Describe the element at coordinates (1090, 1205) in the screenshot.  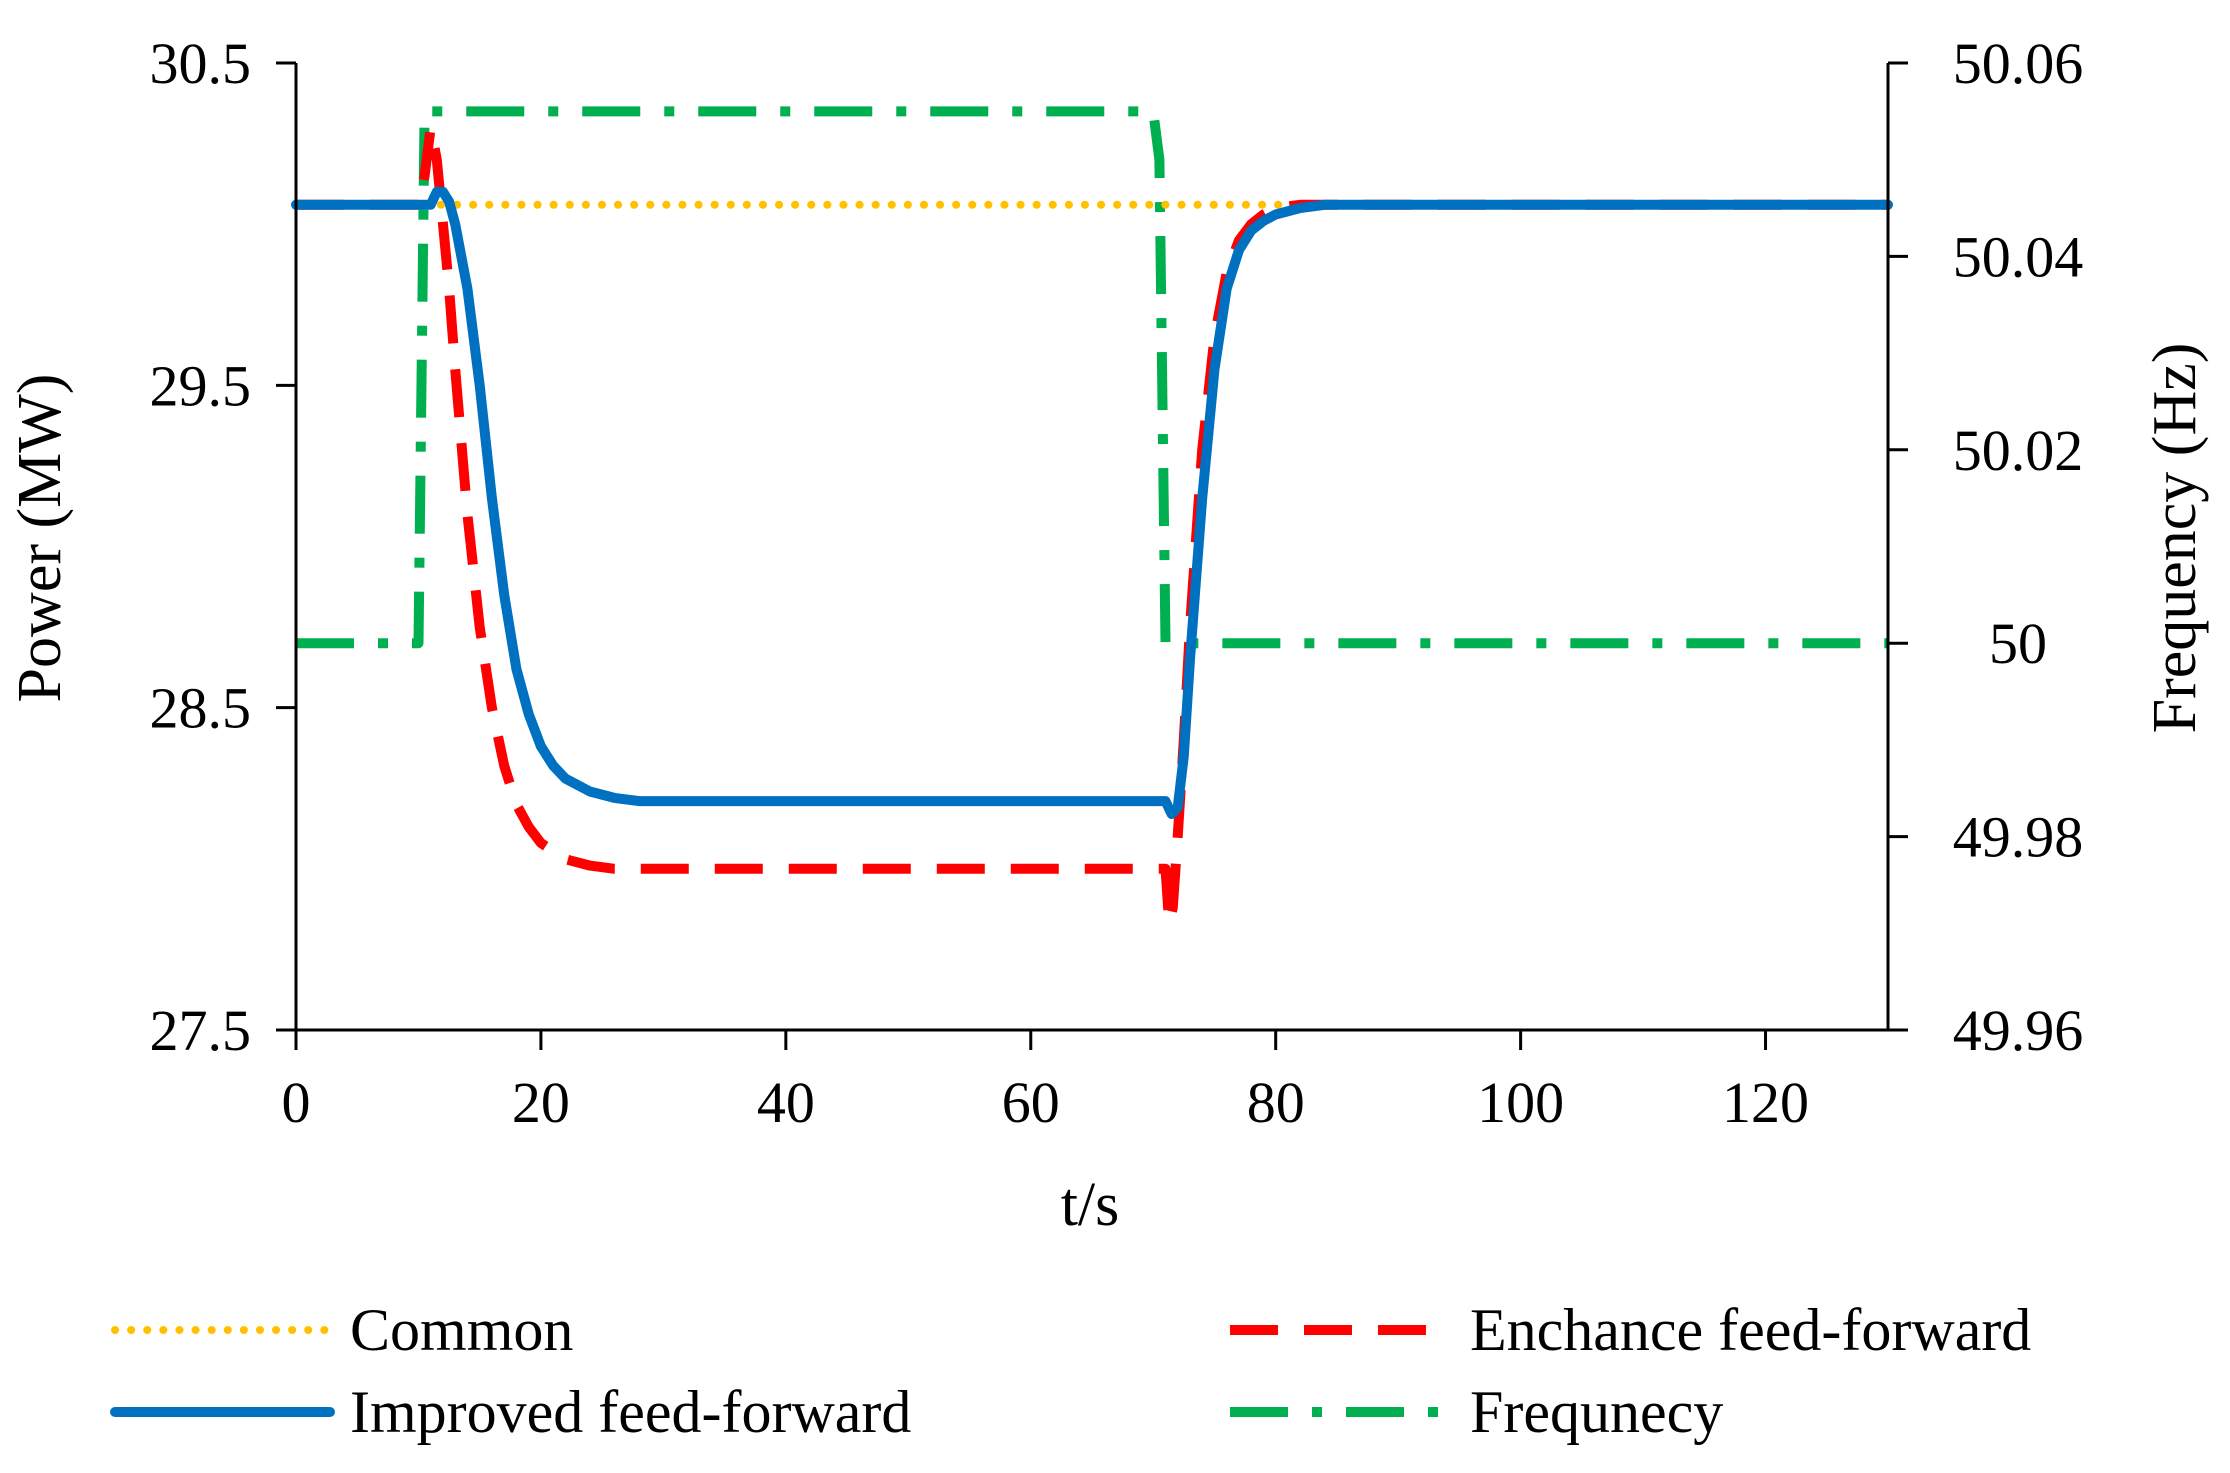
I see `x-axis-title: t/s` at that location.